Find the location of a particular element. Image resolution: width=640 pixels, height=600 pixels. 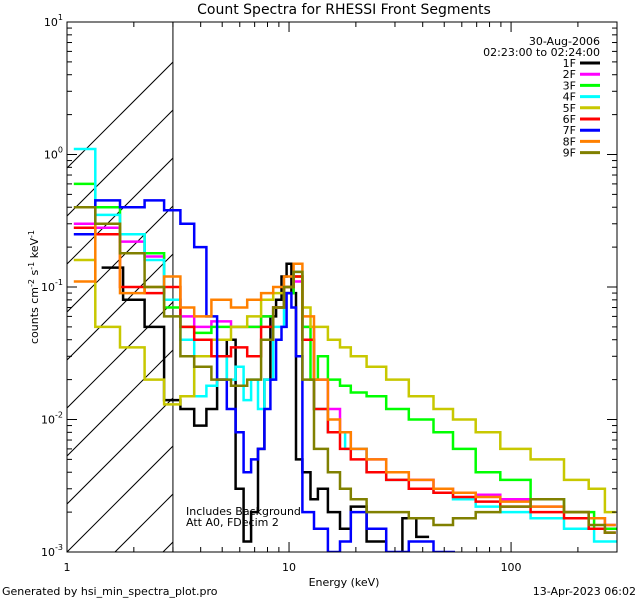

footer-timestamp: 13-Apr-2023 06:02 is located at coordinates (584, 591).